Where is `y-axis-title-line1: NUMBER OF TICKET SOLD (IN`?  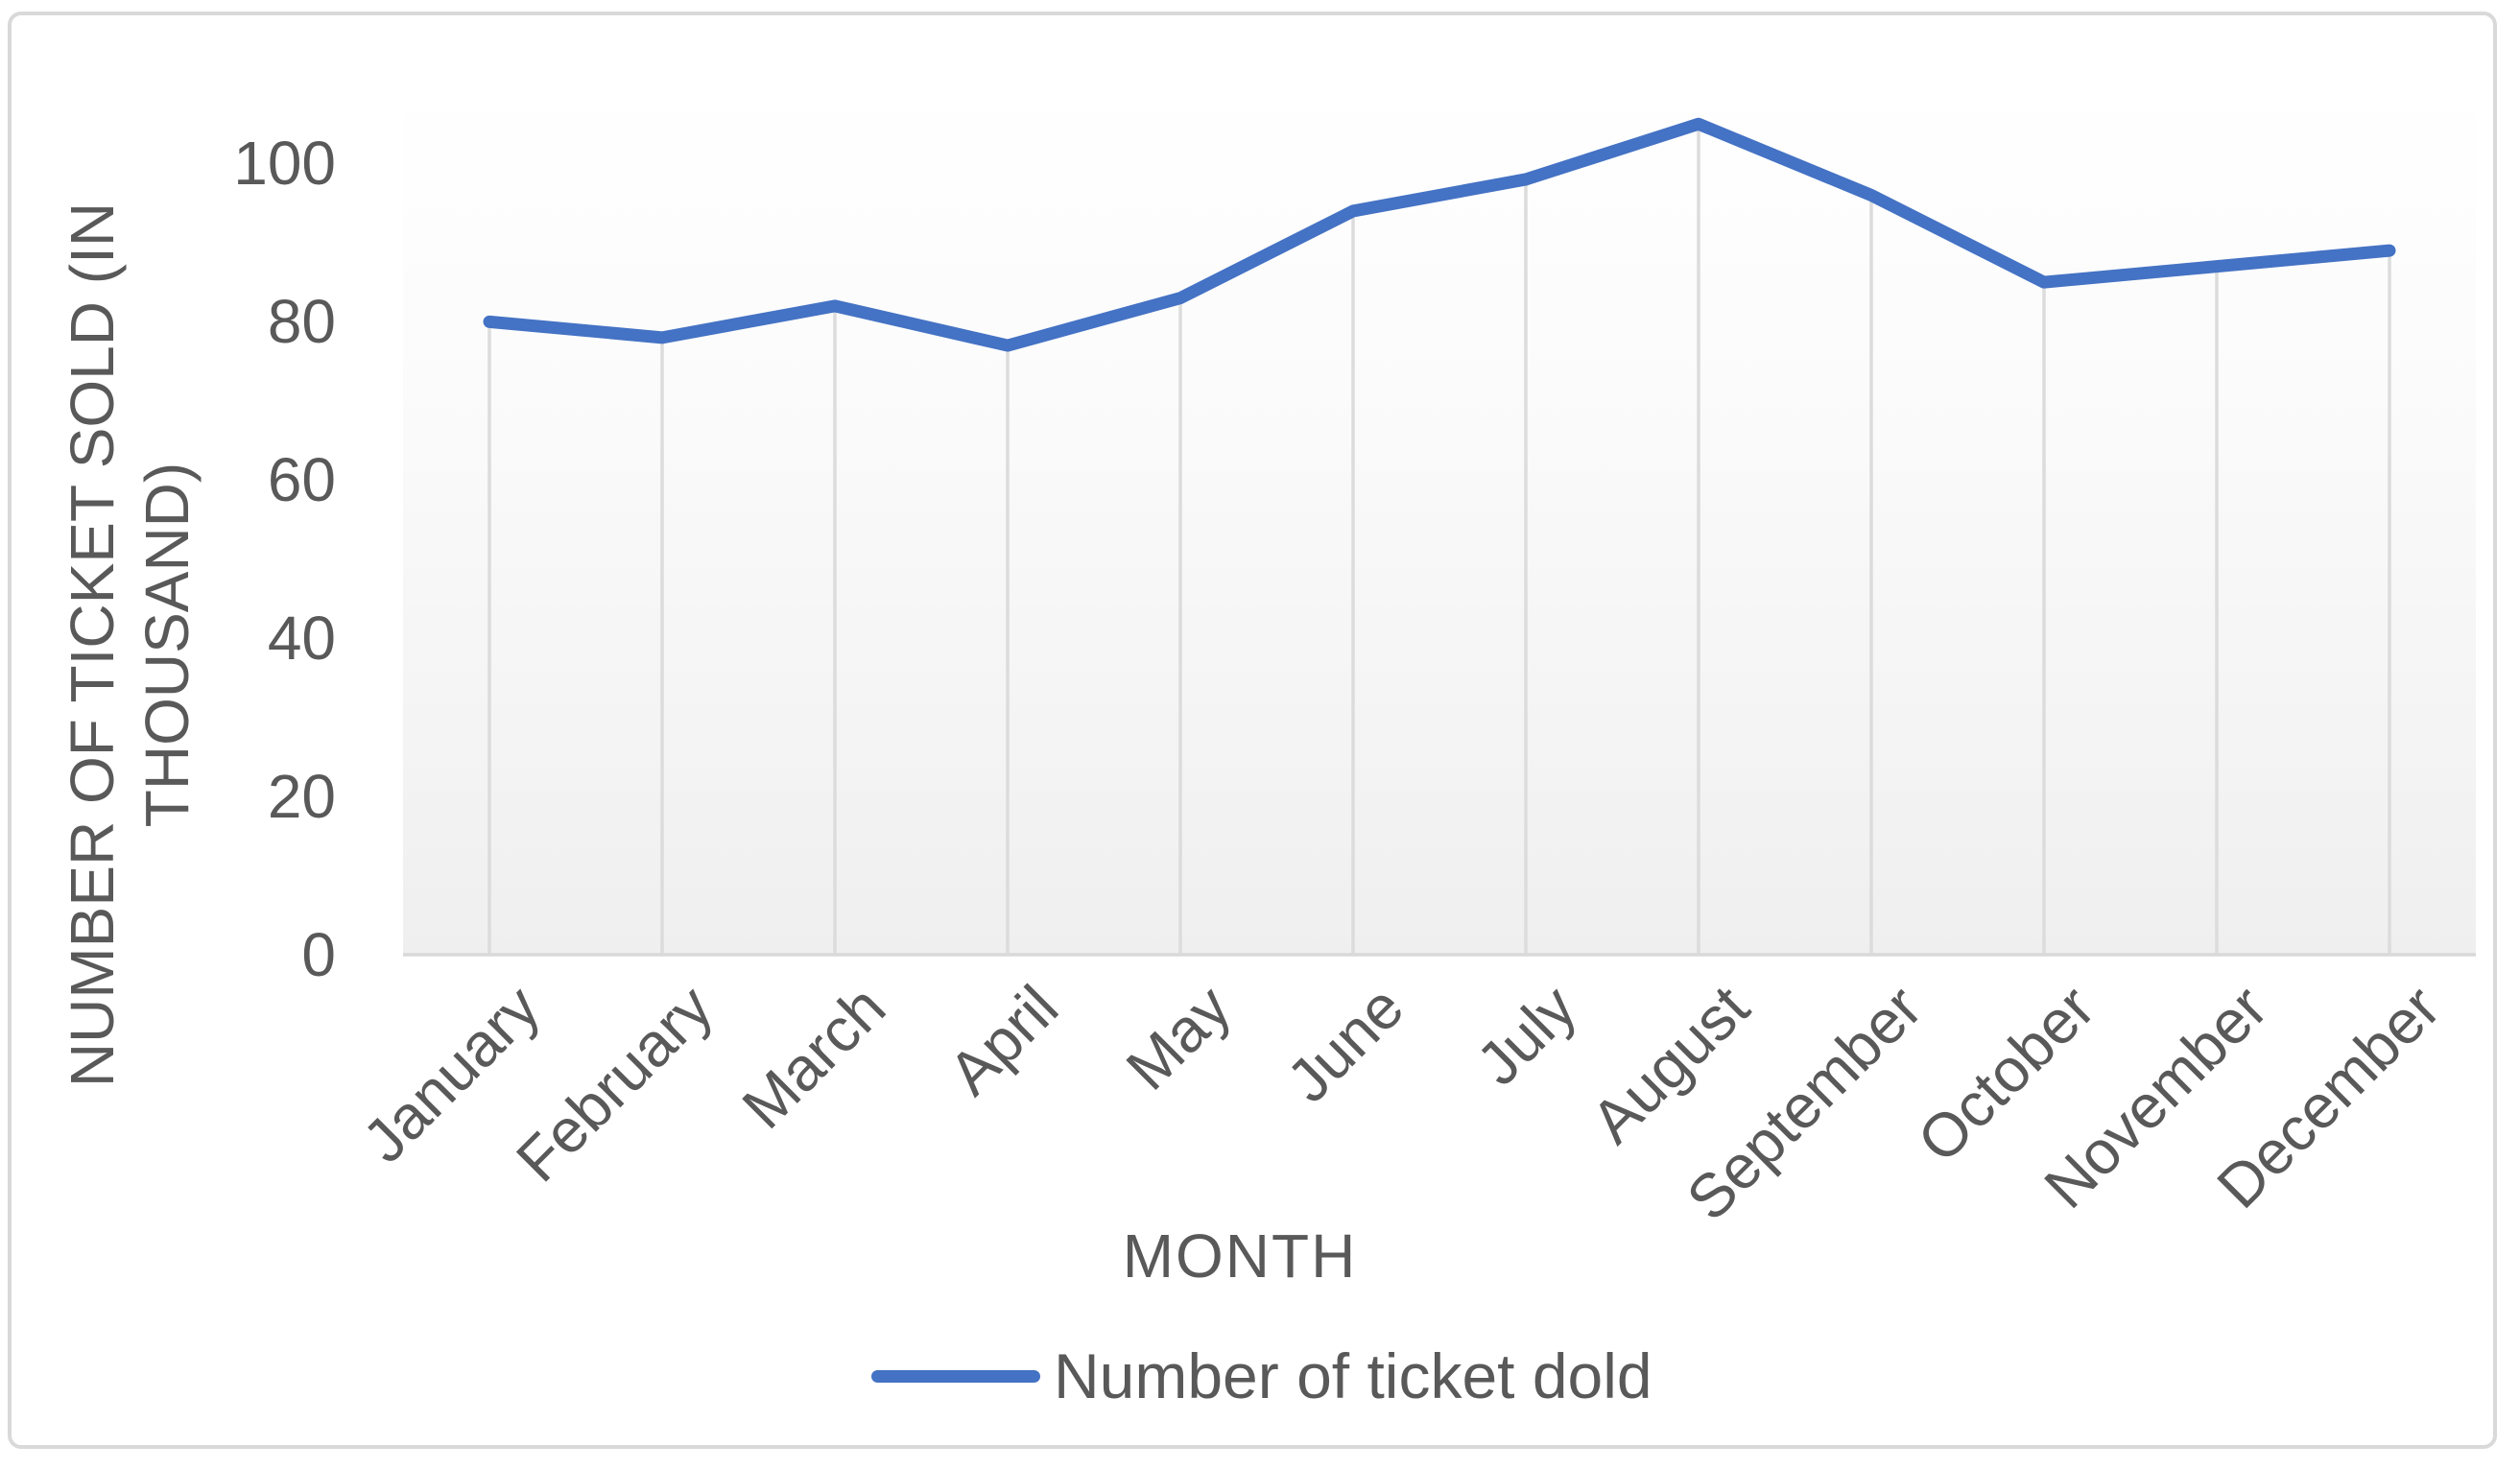
y-axis-title-line1: NUMBER OF TICKET SOLD (IN is located at coordinates (93, 644).